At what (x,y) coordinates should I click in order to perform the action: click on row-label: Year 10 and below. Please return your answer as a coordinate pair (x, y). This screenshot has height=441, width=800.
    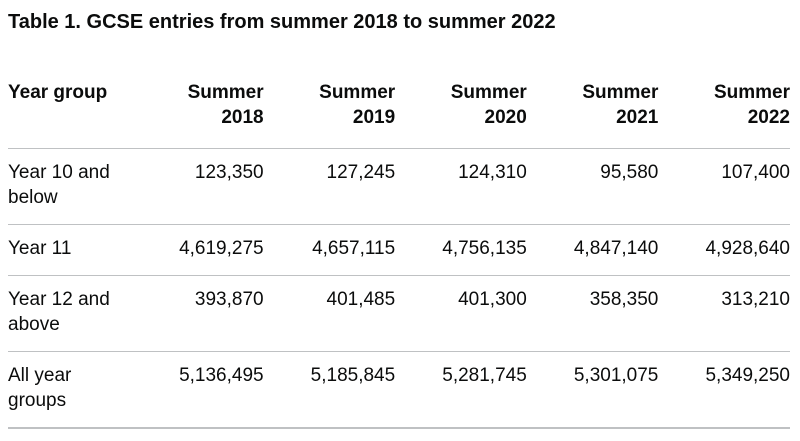
    Looking at the image, I should click on (70, 186).